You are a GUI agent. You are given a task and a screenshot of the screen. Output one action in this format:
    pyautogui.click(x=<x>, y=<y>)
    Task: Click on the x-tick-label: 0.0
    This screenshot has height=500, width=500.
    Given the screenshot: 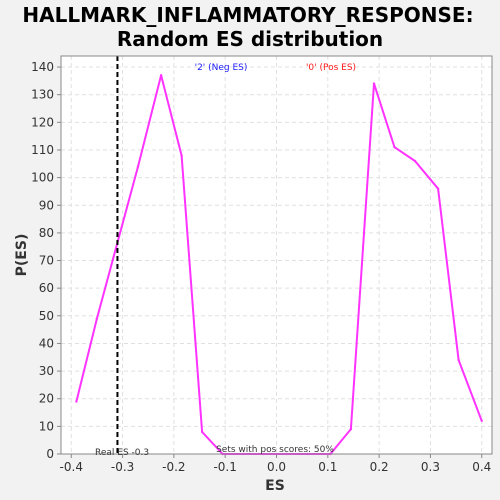 What is the action you would take?
    pyautogui.click(x=276, y=467)
    